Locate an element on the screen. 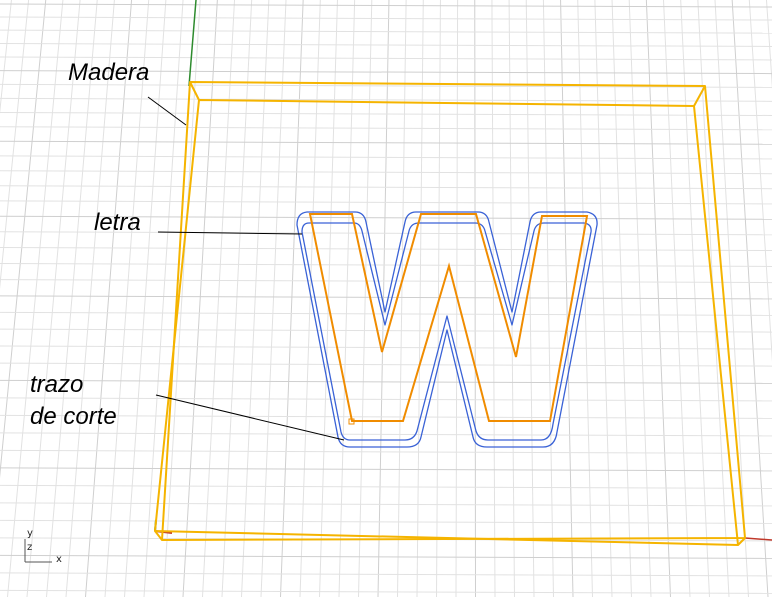 This screenshot has width=772, height=597. wood-board-bevel-tl is located at coordinates (194, 91).